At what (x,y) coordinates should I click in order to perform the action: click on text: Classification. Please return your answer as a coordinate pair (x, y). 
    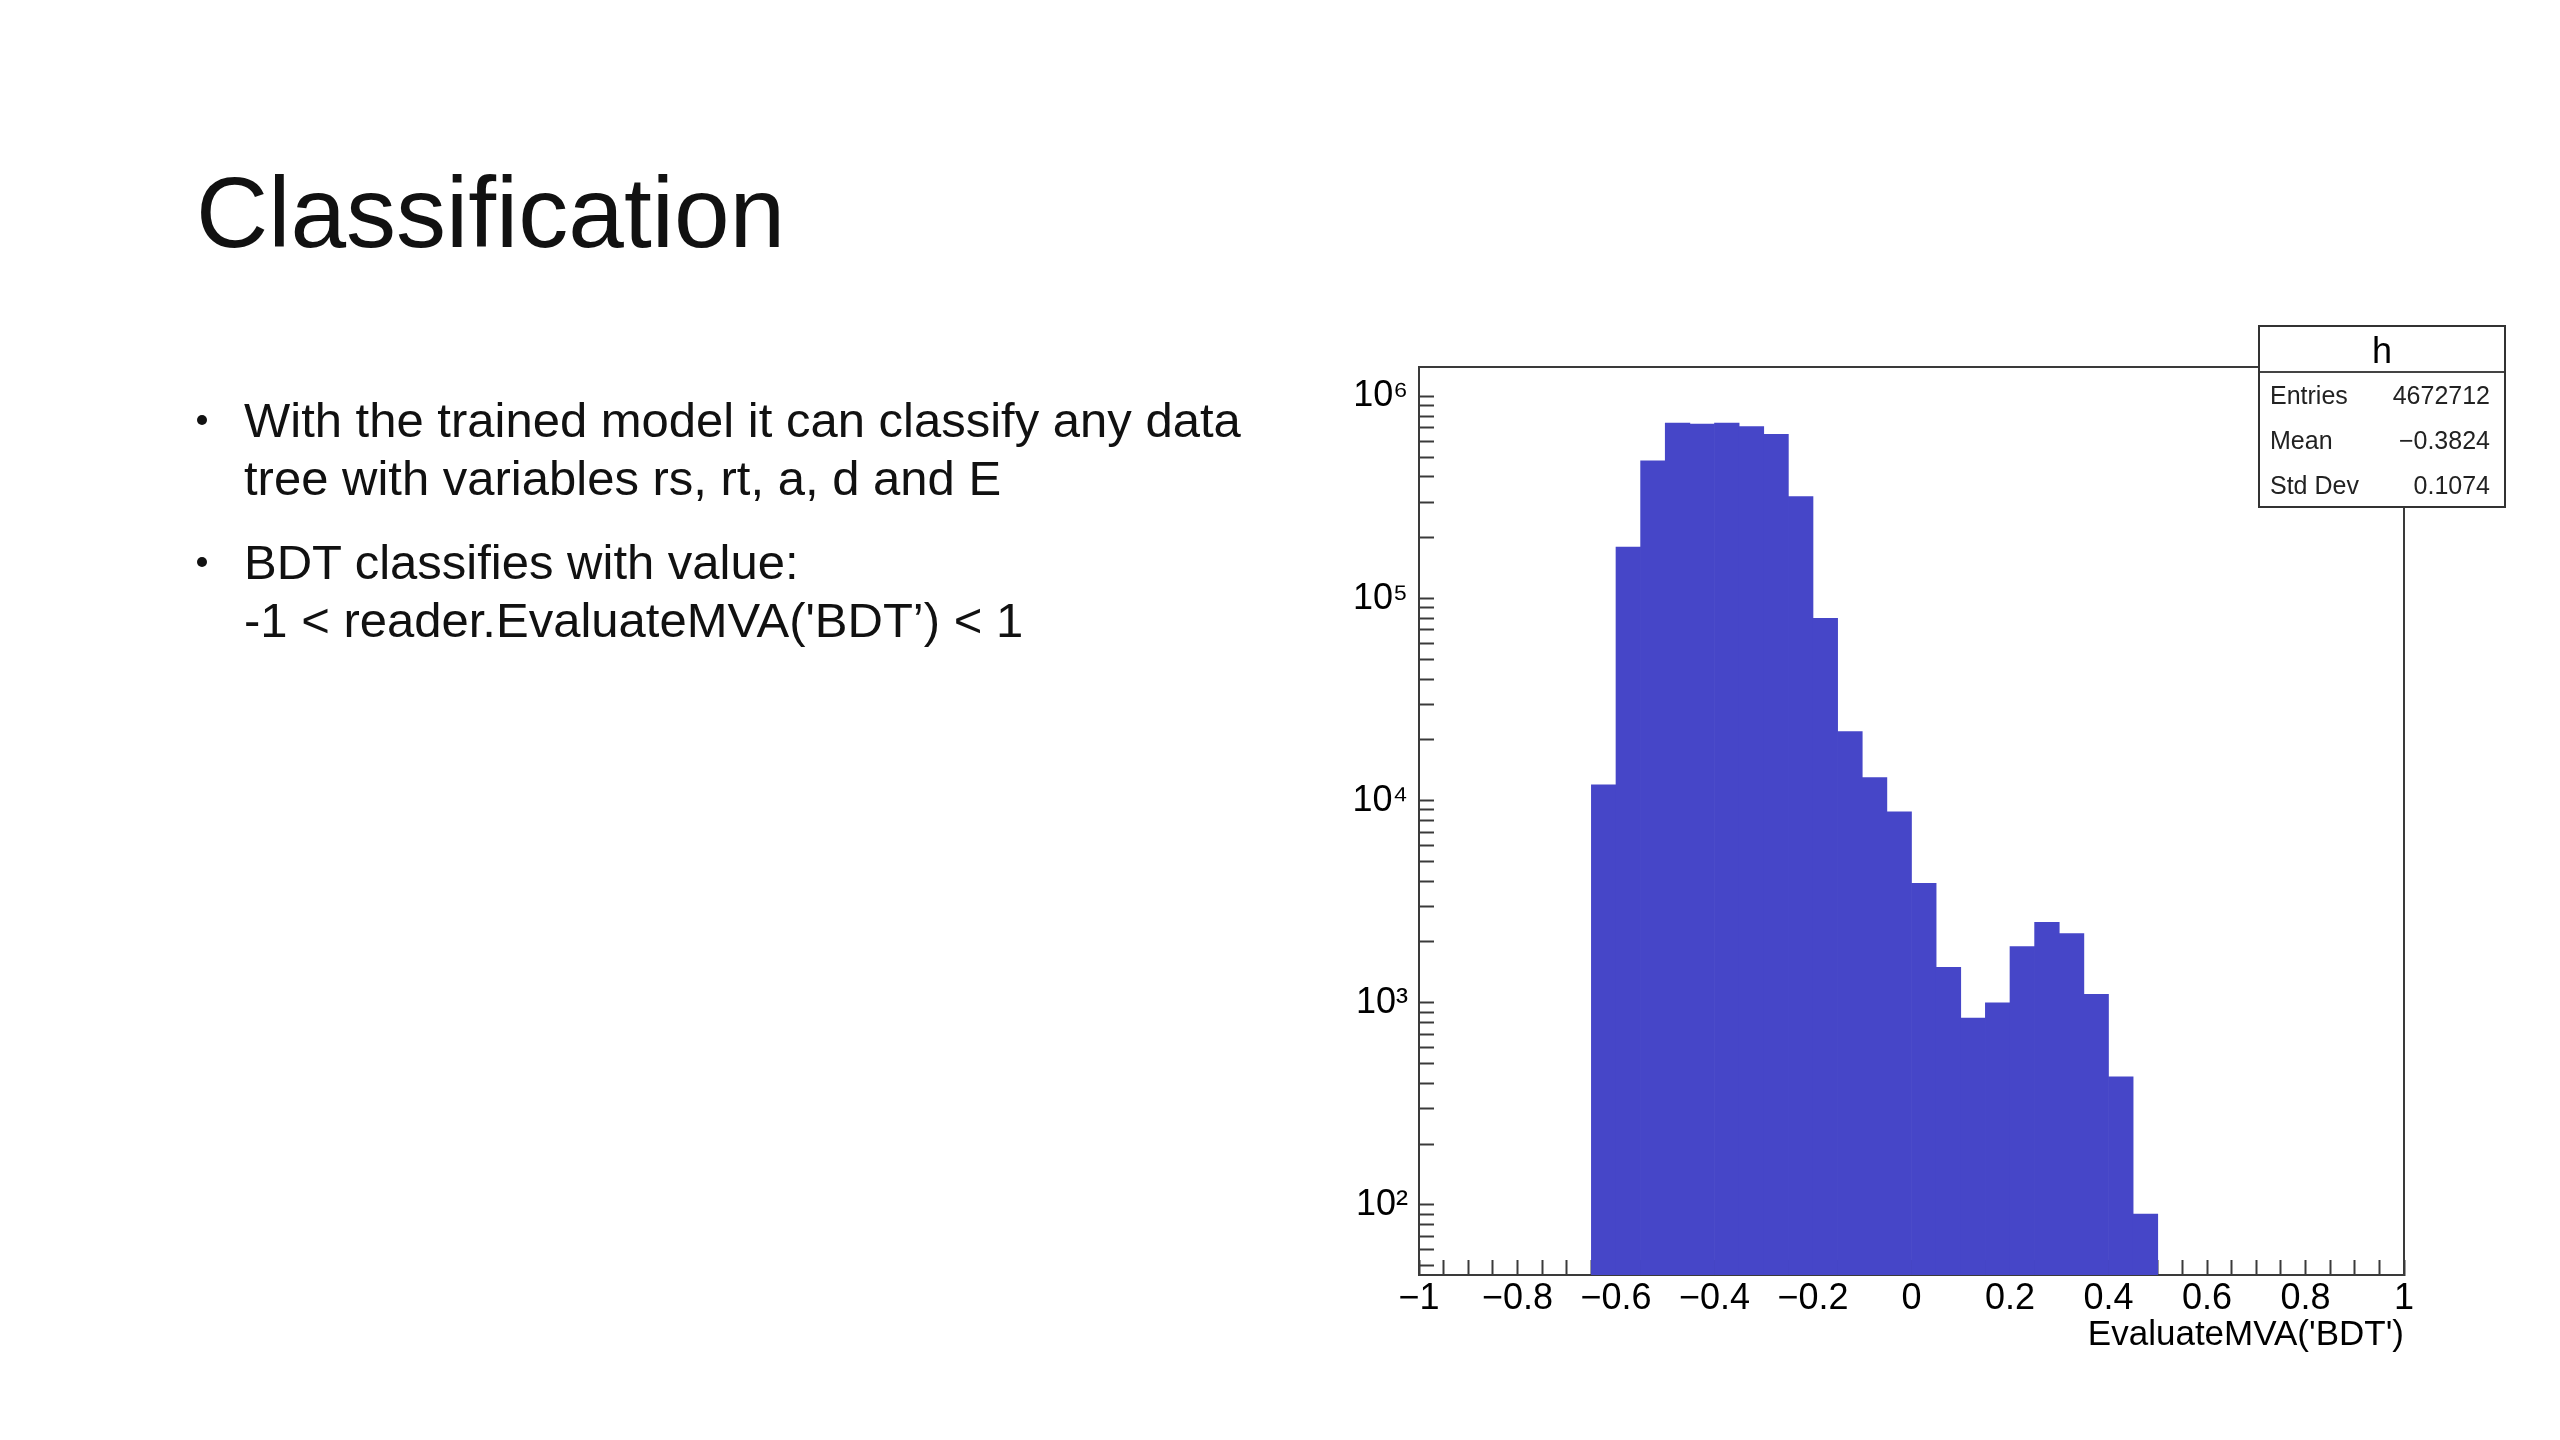
    Looking at the image, I should click on (491, 212).